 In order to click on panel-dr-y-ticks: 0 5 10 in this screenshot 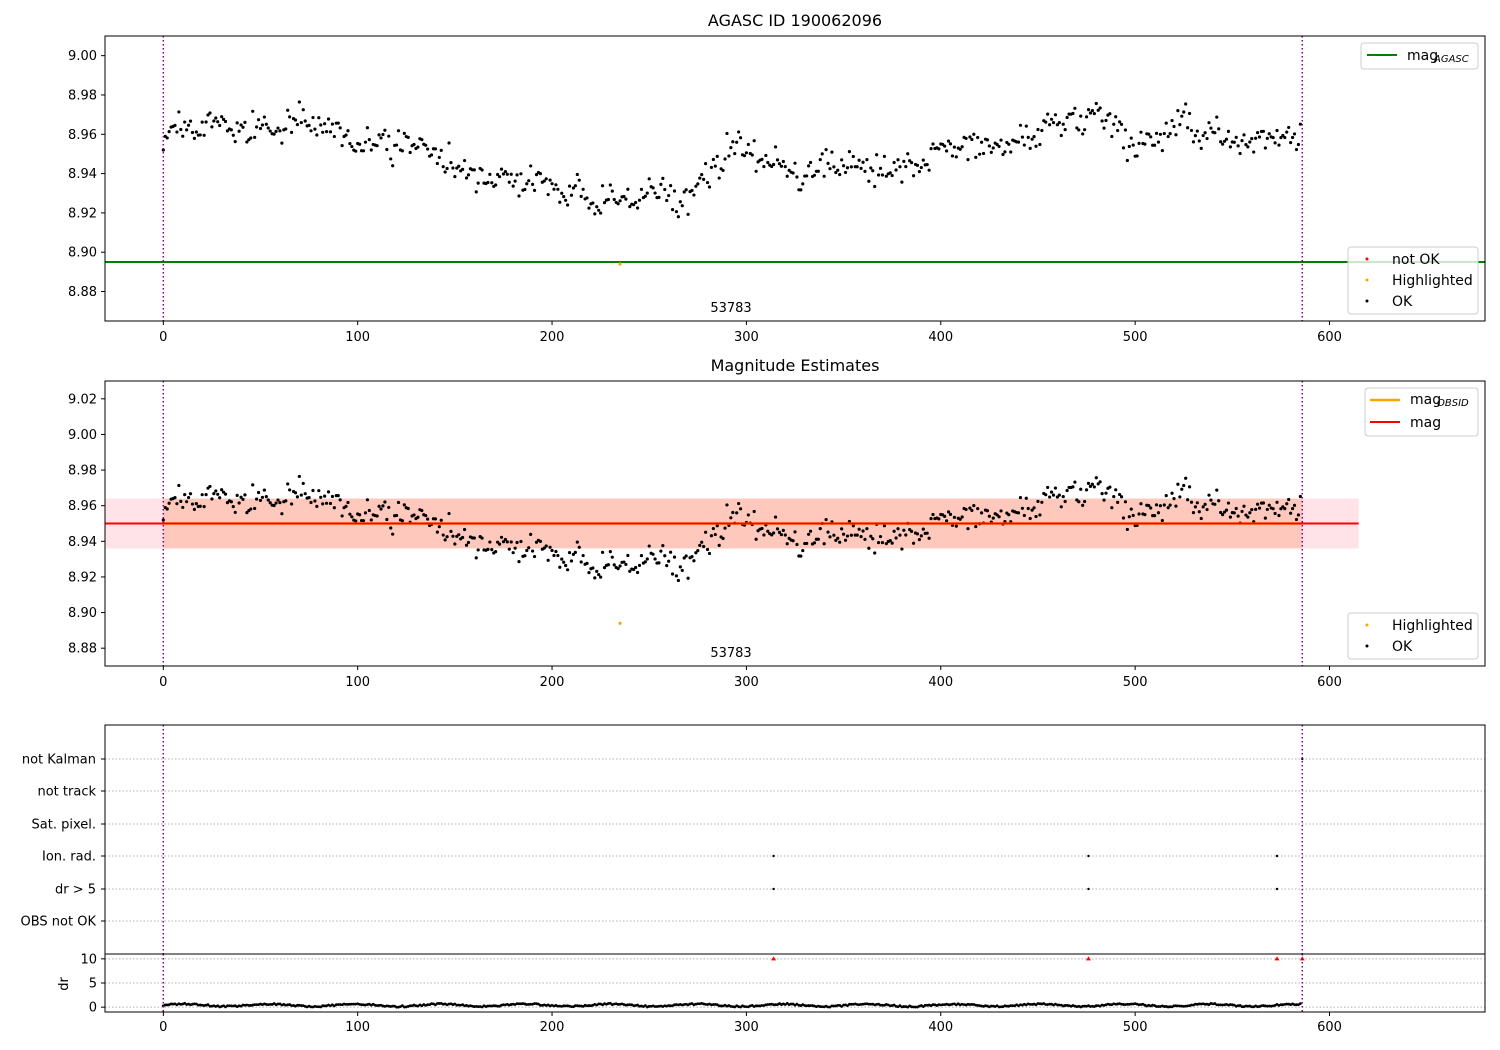, I will do `click(92, 984)`.